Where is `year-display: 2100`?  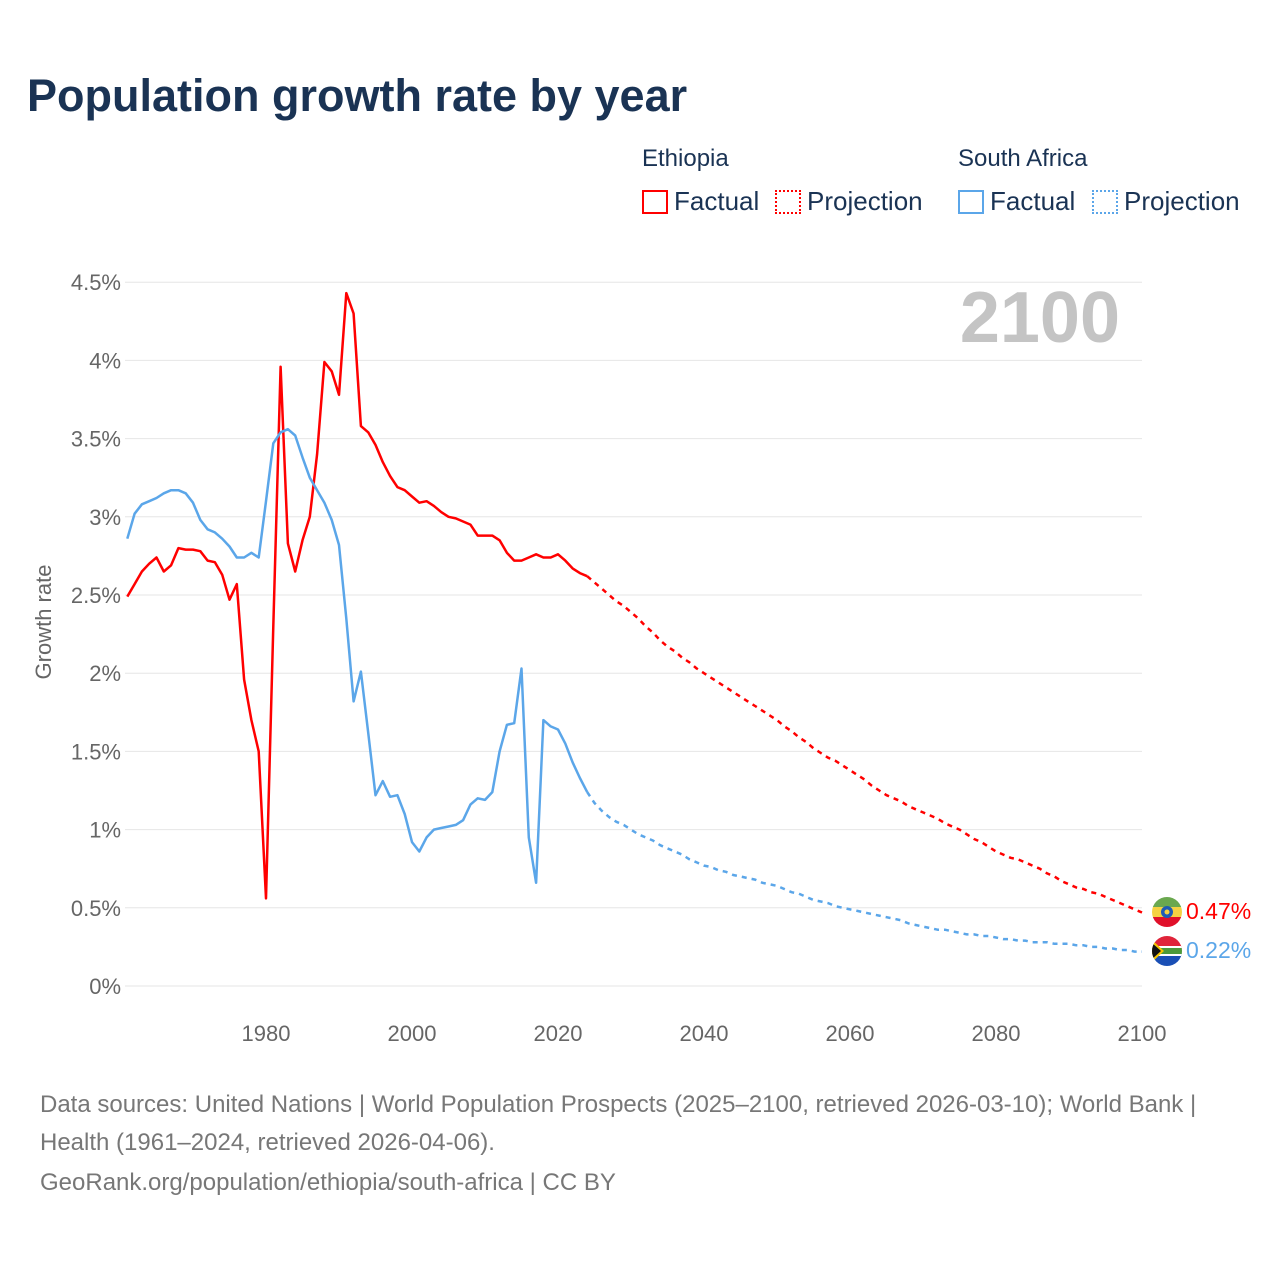 year-display: 2100 is located at coordinates (1040, 318).